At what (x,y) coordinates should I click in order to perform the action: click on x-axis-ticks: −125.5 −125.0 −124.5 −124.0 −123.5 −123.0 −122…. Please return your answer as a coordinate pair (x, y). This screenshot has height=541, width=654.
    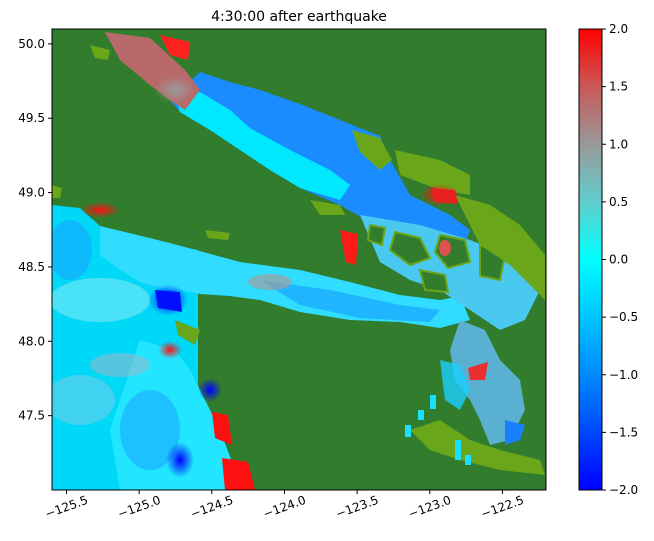
    Looking at the image, I should click on (284, 505).